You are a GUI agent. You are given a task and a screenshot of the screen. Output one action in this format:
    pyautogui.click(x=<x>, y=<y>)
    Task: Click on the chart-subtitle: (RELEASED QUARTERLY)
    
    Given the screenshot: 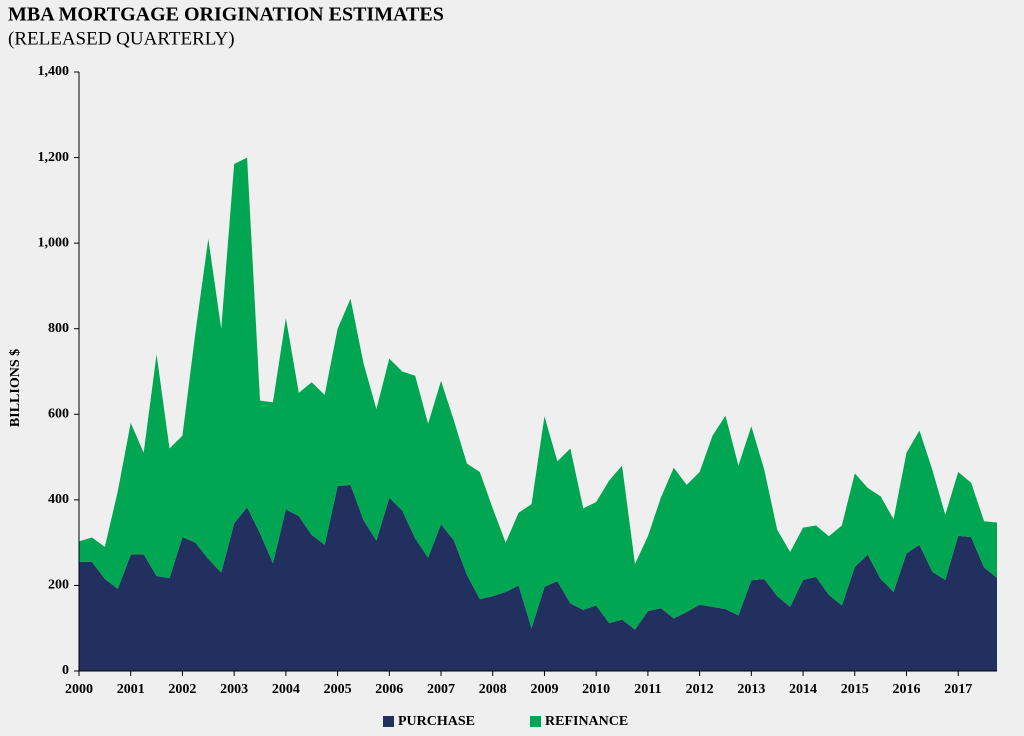 What is the action you would take?
    pyautogui.click(x=121, y=38)
    